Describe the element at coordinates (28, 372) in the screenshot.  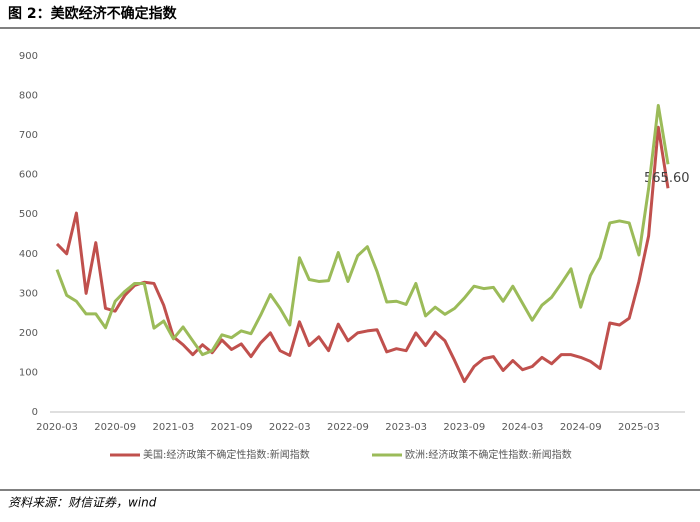
I see `y-tick-label: 100` at that location.